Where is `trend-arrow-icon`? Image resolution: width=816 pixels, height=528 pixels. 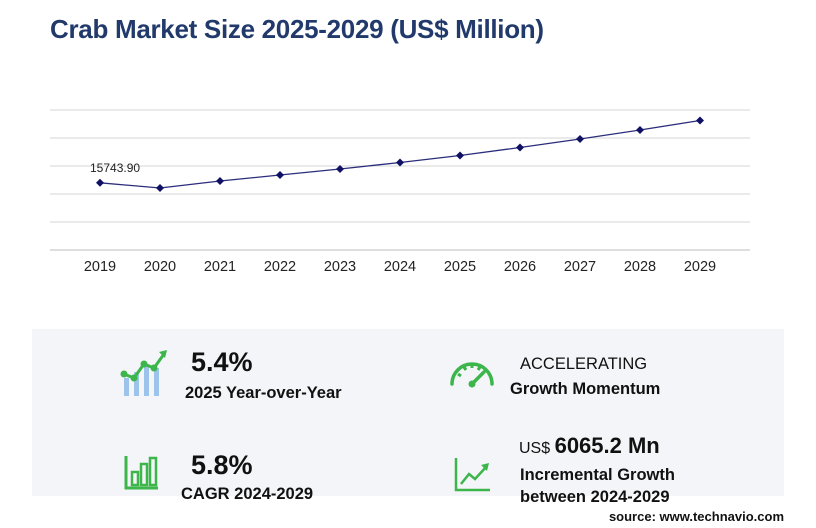 trend-arrow-icon is located at coordinates (472, 475).